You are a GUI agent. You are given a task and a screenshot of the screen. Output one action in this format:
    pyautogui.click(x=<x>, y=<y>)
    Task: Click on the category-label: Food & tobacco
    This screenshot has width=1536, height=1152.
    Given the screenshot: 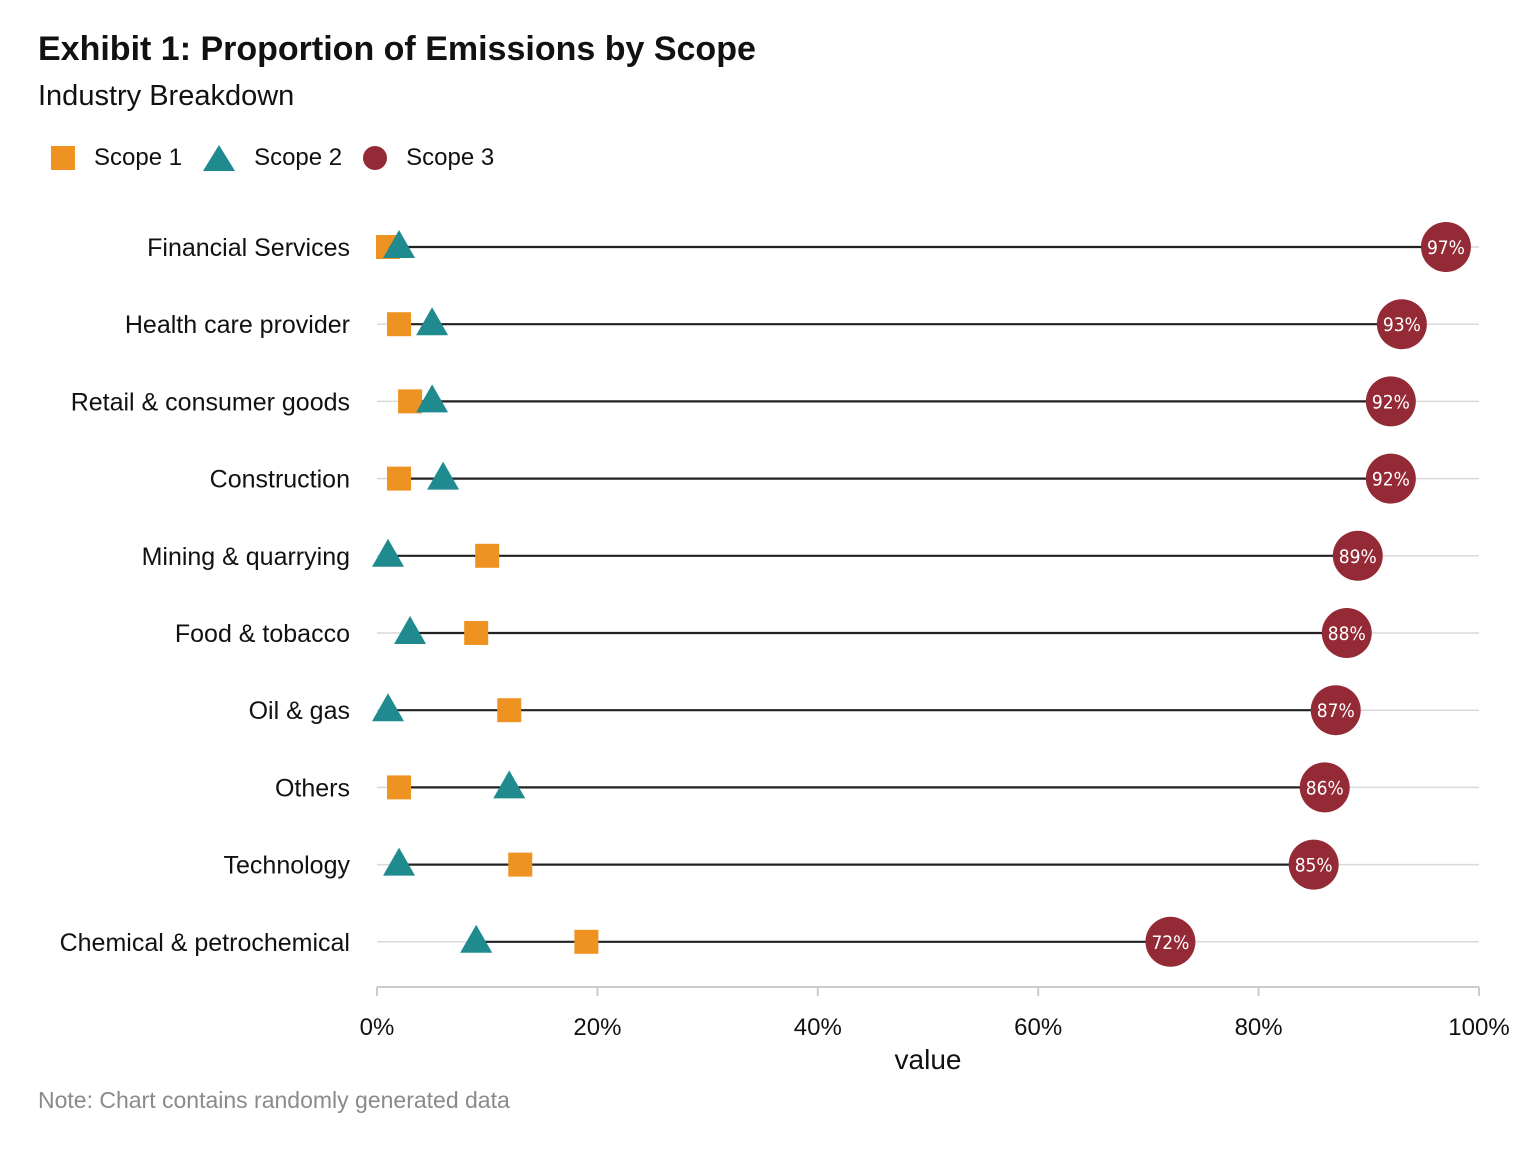 What is the action you would take?
    pyautogui.click(x=262, y=634)
    